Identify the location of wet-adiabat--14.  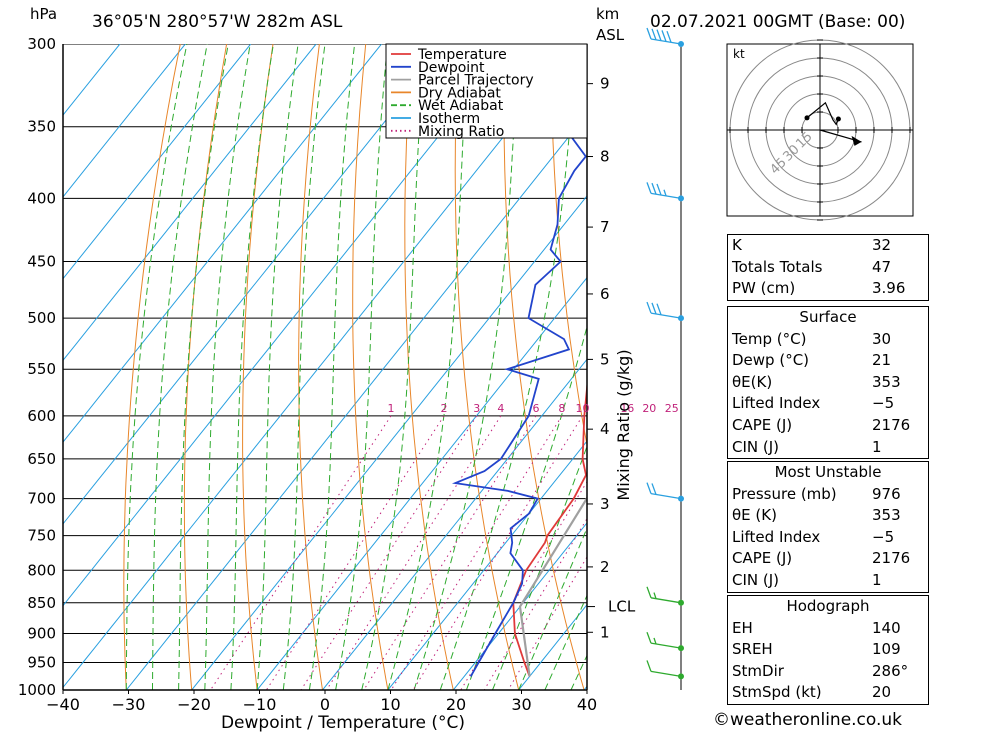
(252, 367).